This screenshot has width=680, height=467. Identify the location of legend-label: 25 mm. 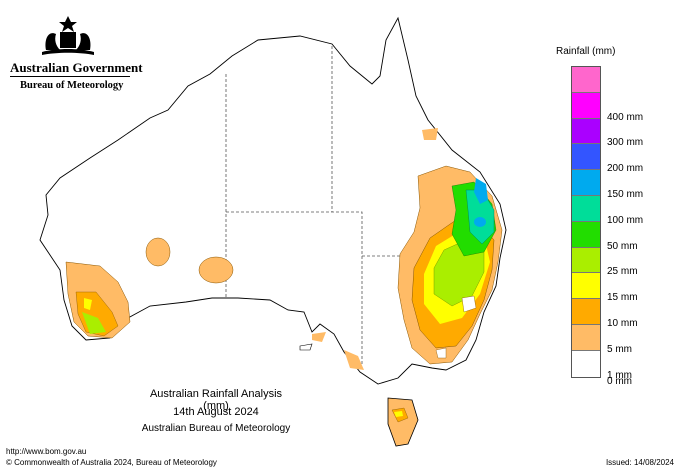
(622, 272).